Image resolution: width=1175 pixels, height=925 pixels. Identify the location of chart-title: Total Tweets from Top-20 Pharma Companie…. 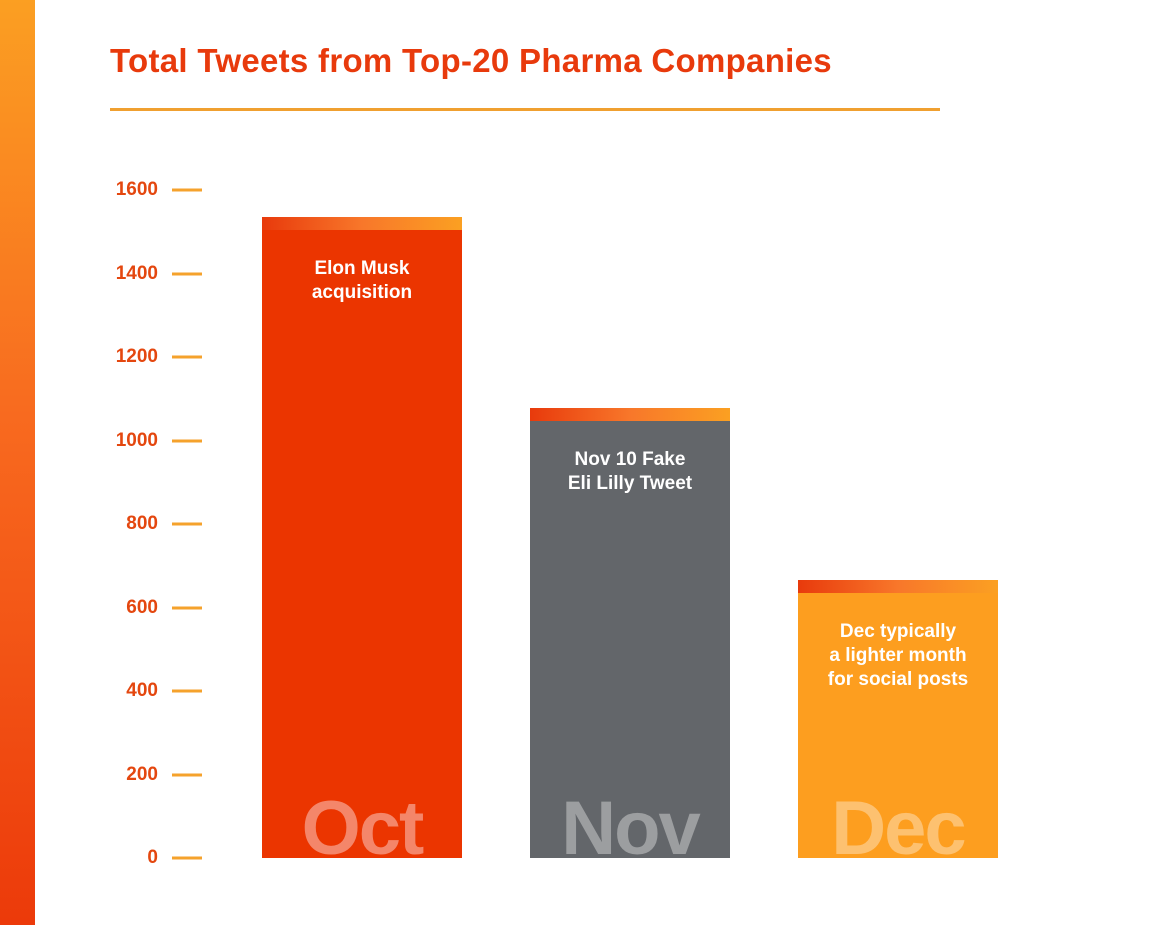
(471, 60).